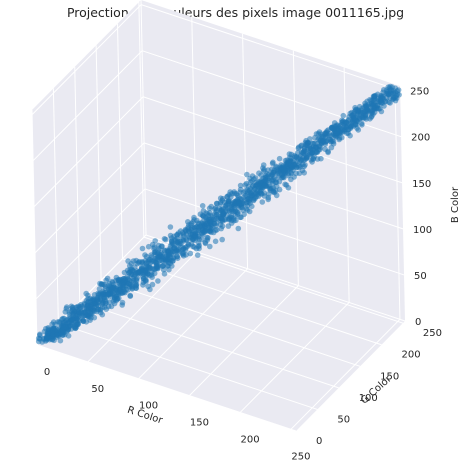 The width and height of the screenshot is (471, 465). Describe the element at coordinates (432, 333) in the screenshot. I see `y-tick-label: 250` at that location.